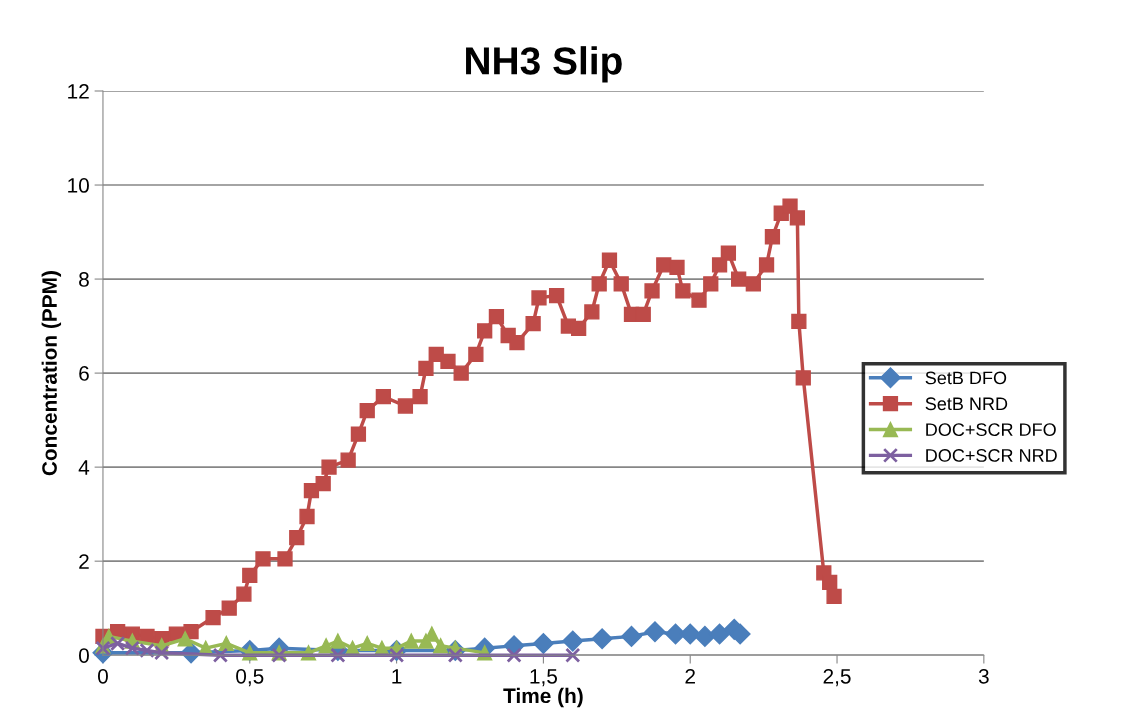  Describe the element at coordinates (837, 677) in the screenshot. I see `x-tick-label: 2,5` at that location.